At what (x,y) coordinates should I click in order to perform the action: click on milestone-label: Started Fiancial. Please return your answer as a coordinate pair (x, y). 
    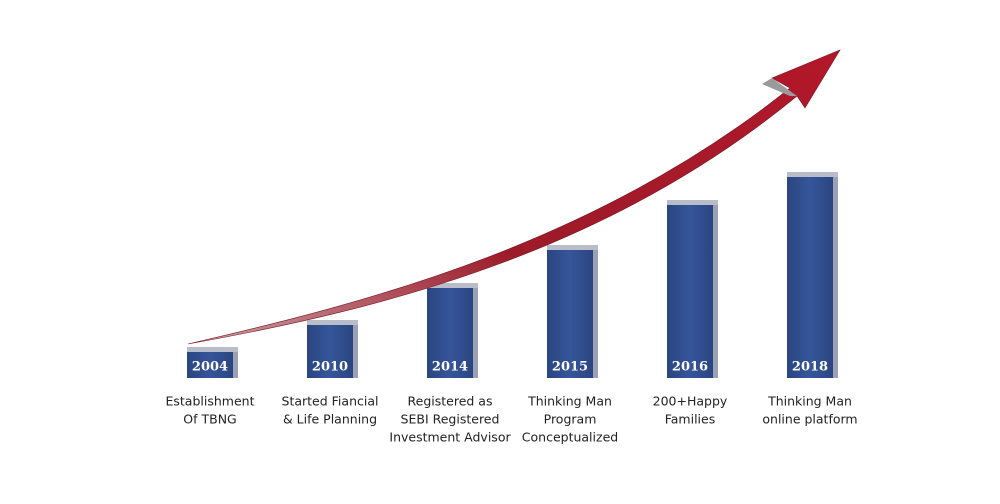
    Looking at the image, I should click on (330, 401).